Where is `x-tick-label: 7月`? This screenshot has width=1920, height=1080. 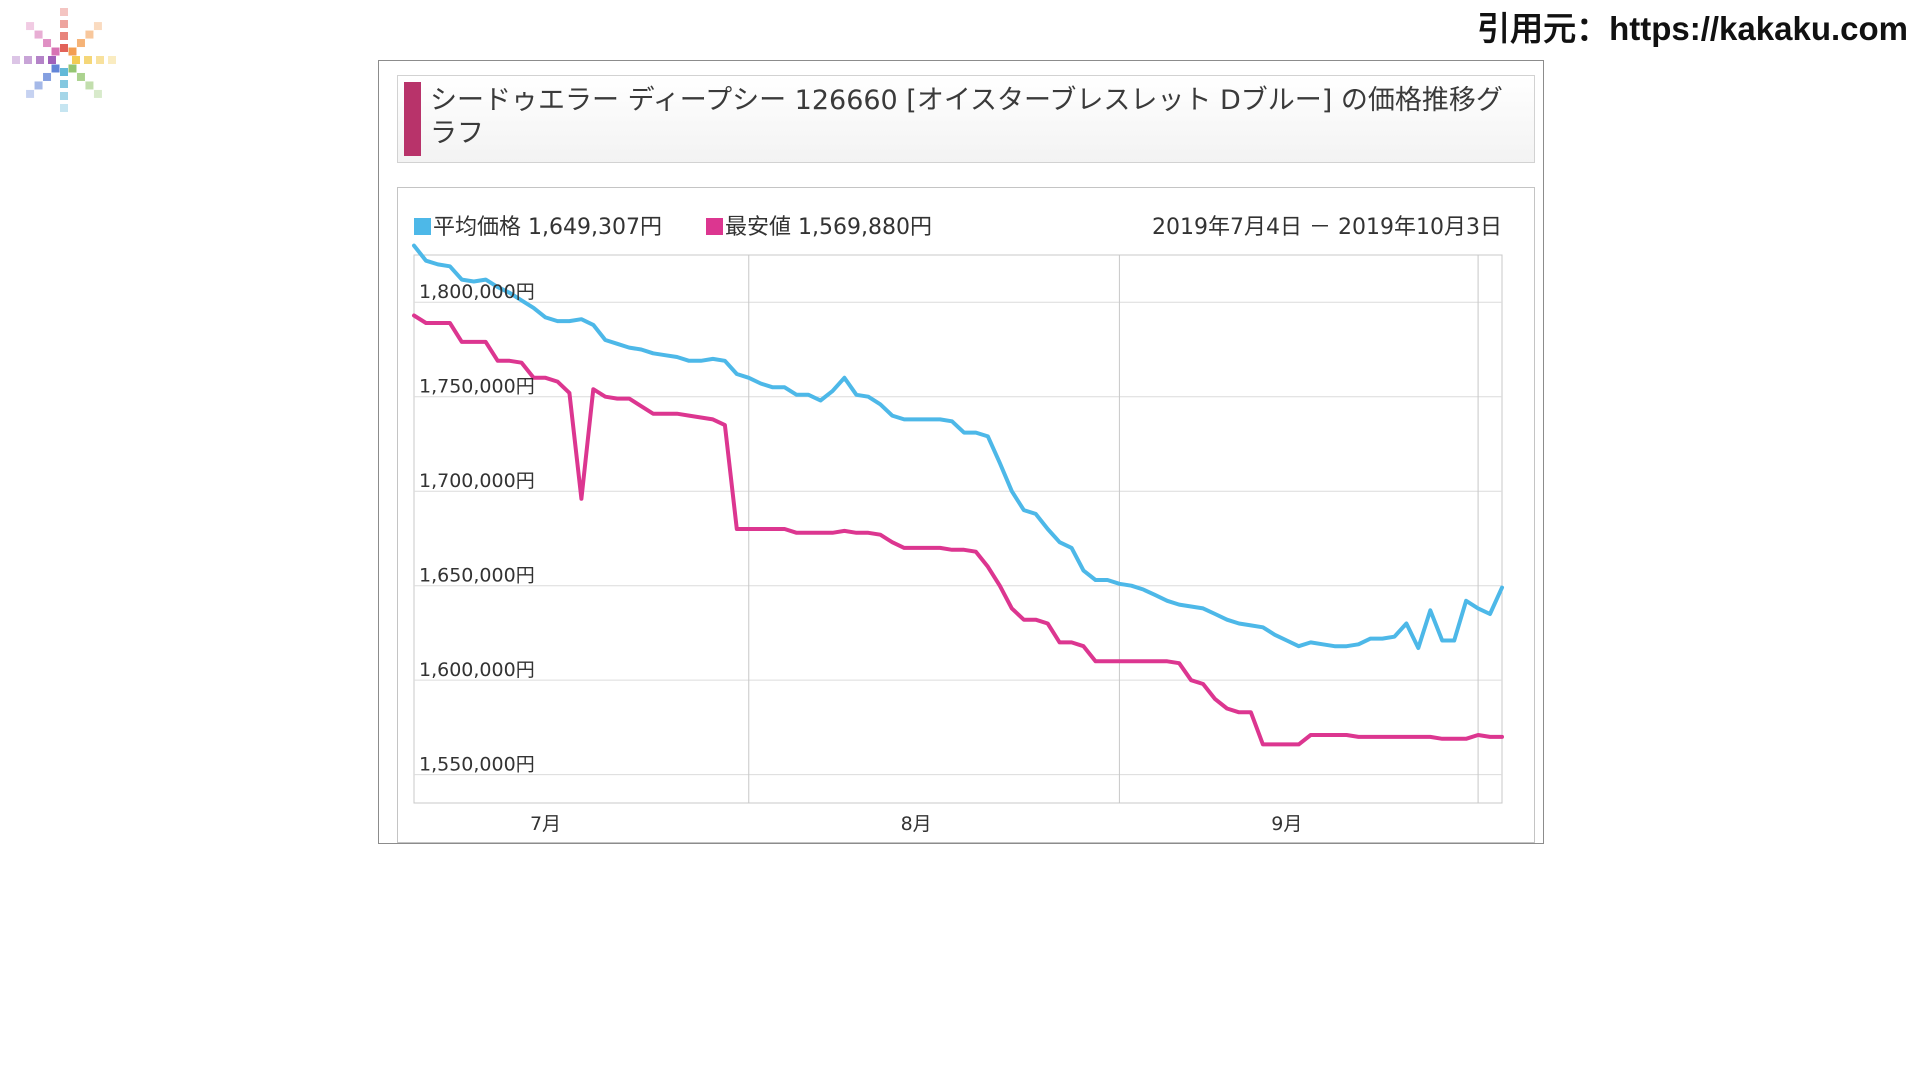 x-tick-label: 7月 is located at coordinates (545, 824).